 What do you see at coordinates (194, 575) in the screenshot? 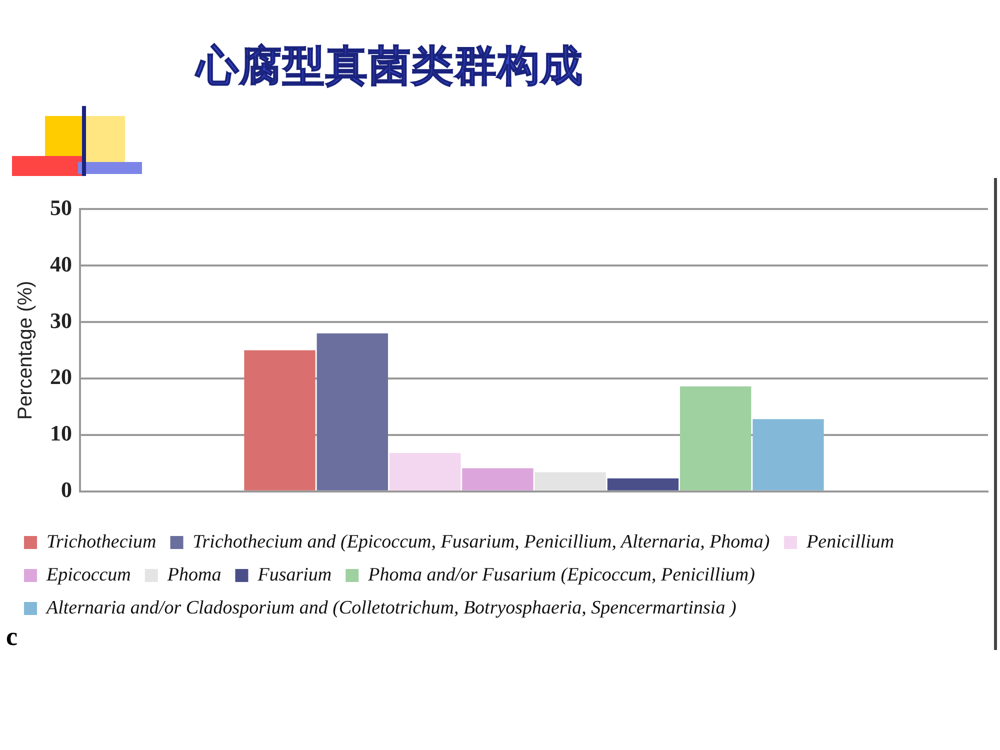
I see `legend-label: Phoma` at bounding box center [194, 575].